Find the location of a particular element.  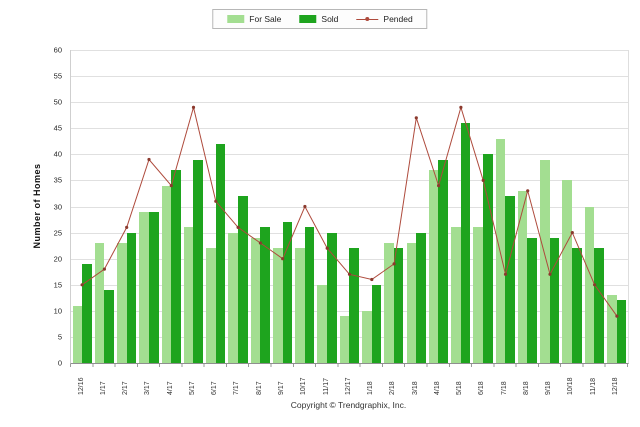

bar-sold-11/18 is located at coordinates (599, 305).